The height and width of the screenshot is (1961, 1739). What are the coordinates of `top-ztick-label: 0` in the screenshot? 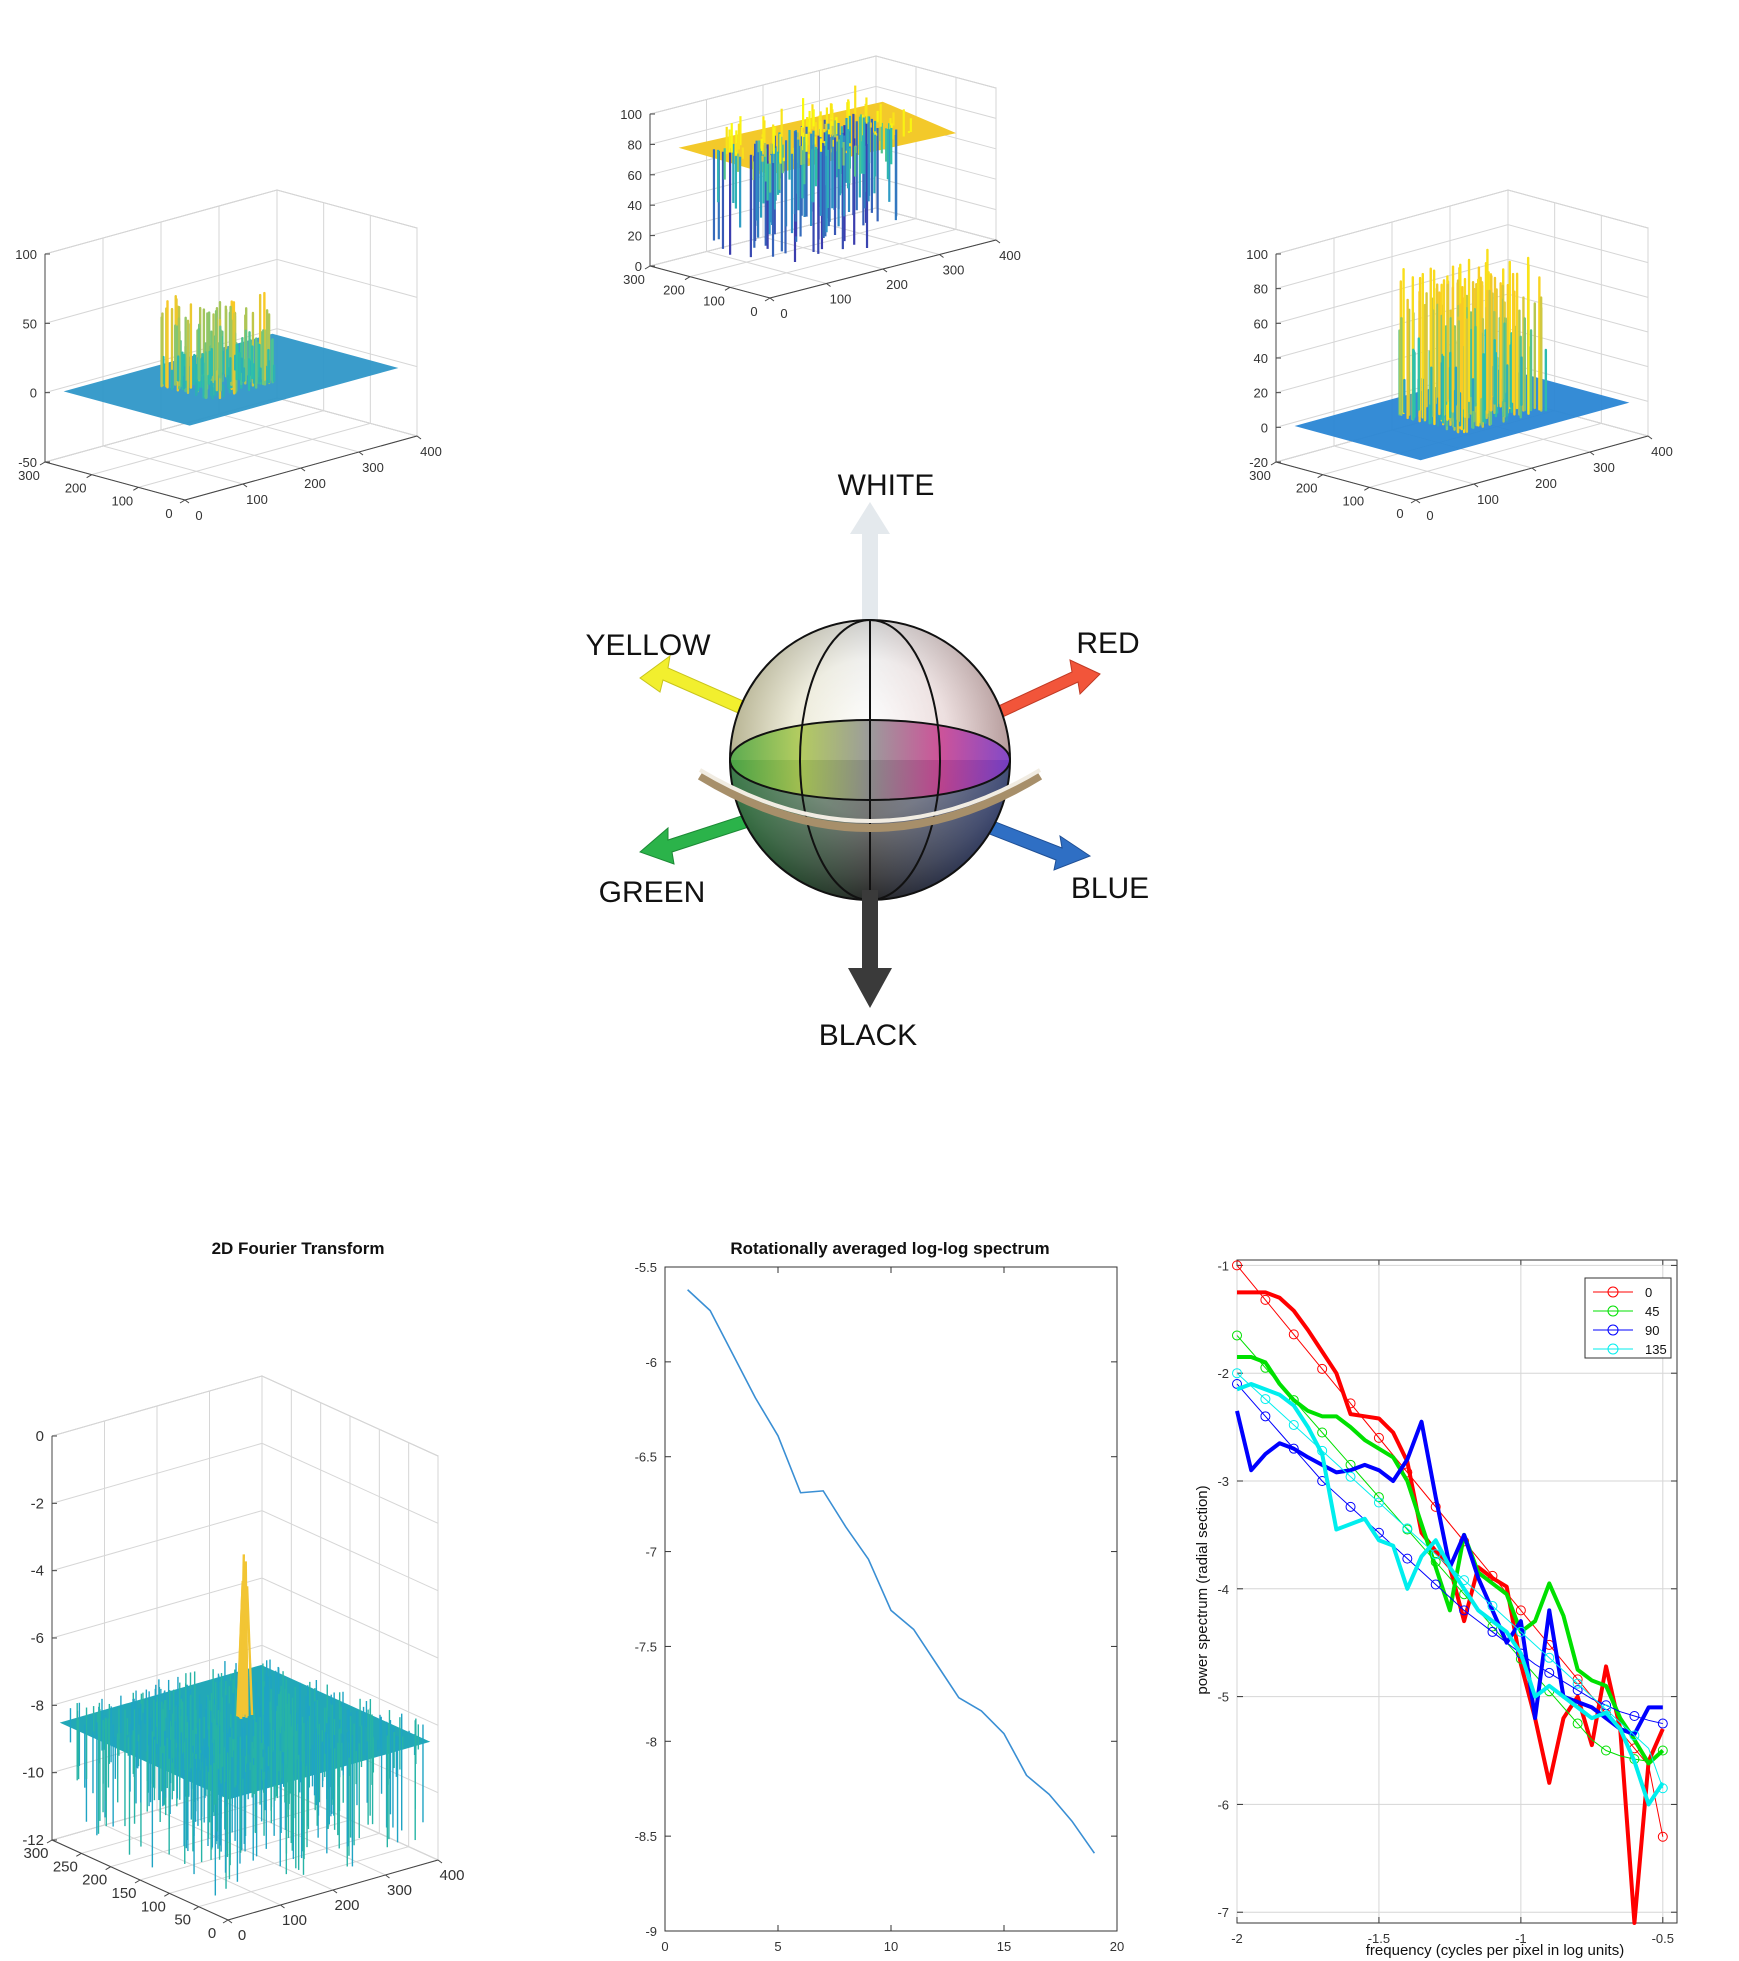 It's located at (638, 266).